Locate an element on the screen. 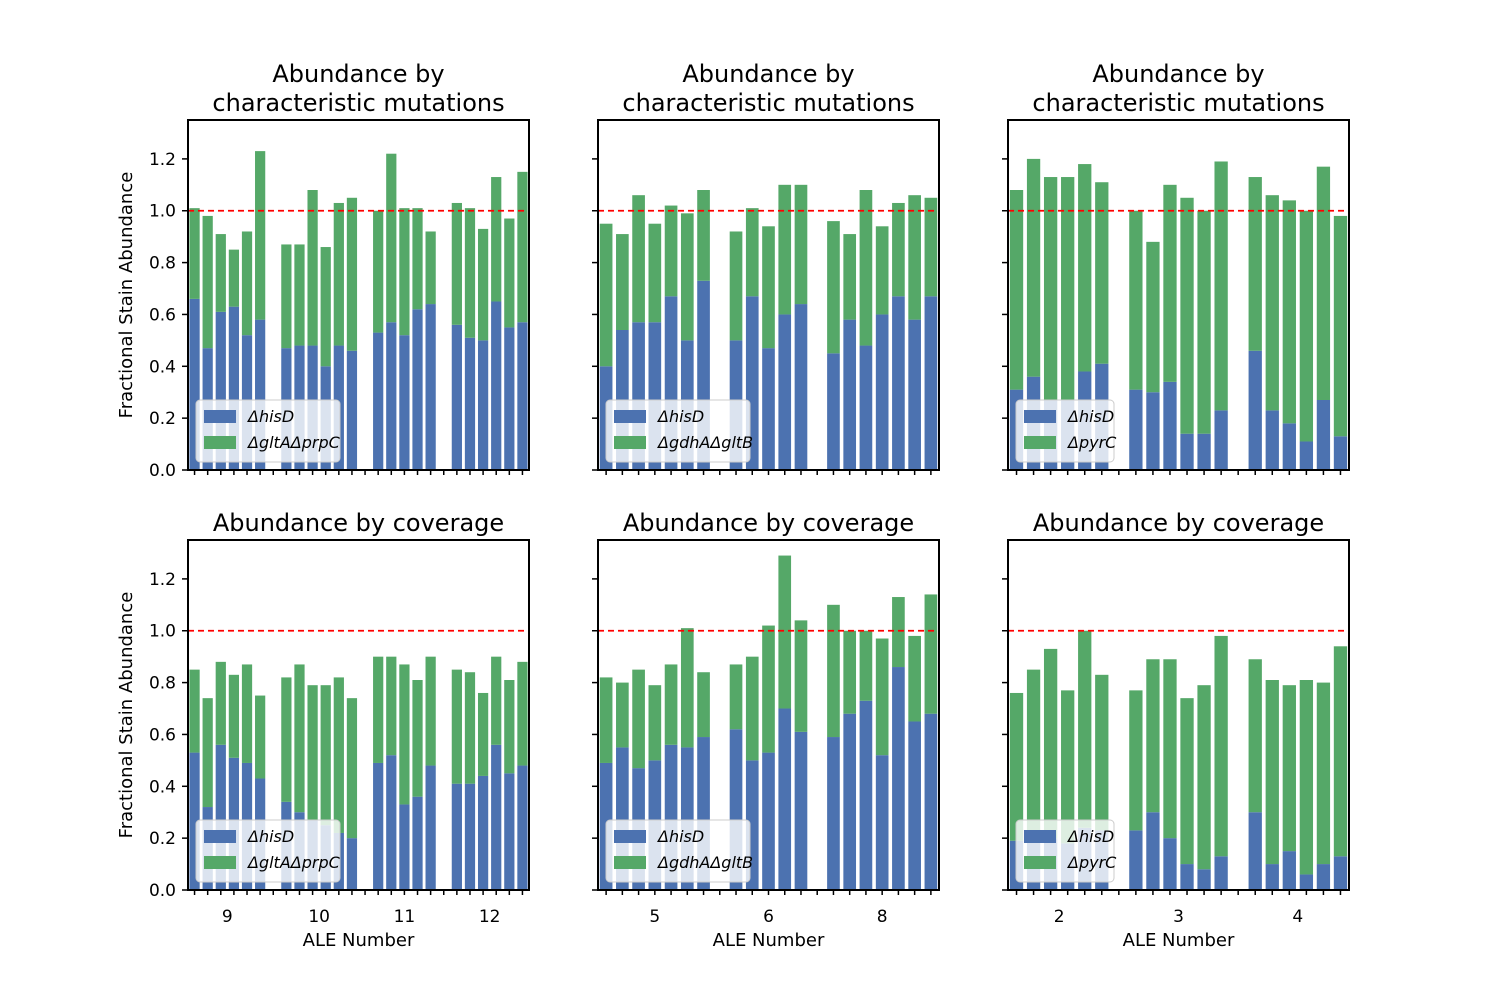 This screenshot has height=1000, width=1500. legend: ΔhisD ΔpyrC is located at coordinates (1066, 431).